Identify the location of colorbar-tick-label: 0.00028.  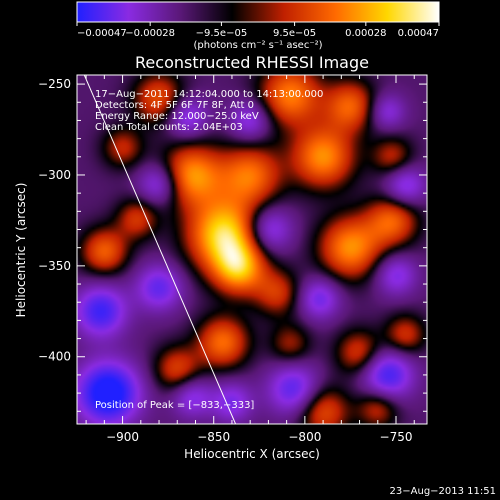
(365, 33).